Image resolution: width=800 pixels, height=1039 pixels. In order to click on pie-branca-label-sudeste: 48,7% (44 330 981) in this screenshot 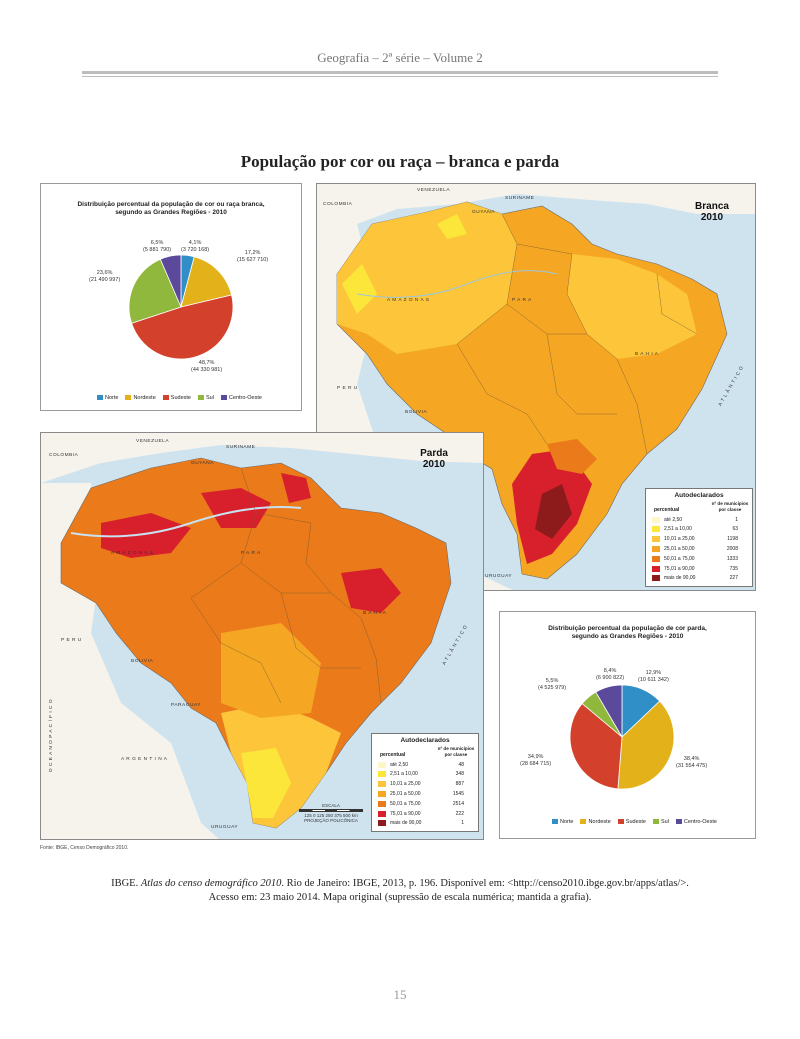, I will do `click(207, 366)`.